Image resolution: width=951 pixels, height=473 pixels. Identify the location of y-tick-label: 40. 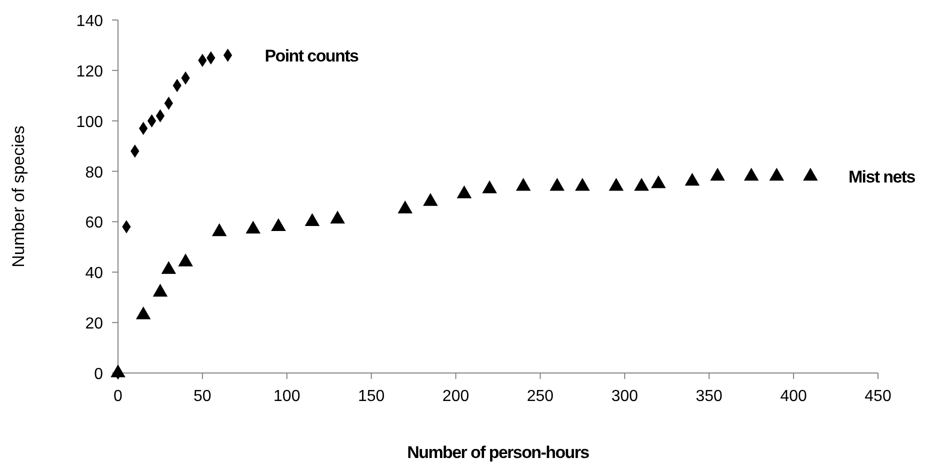
(94, 273).